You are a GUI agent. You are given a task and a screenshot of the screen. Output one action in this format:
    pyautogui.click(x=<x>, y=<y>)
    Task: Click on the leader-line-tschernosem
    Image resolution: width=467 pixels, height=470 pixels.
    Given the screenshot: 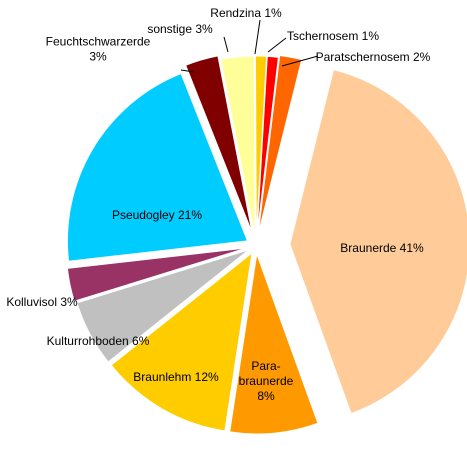 What is the action you would take?
    pyautogui.click(x=277, y=45)
    